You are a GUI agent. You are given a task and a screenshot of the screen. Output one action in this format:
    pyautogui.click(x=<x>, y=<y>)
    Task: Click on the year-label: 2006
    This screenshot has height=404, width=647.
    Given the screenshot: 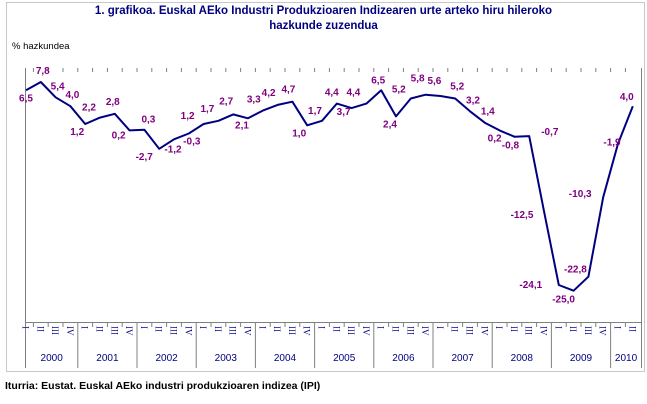 What is the action you would take?
    pyautogui.click(x=403, y=358)
    